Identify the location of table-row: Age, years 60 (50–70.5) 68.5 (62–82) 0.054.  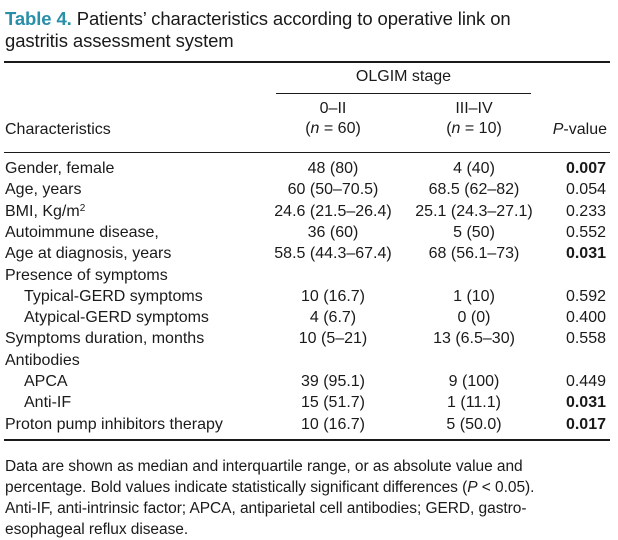
(307, 189).